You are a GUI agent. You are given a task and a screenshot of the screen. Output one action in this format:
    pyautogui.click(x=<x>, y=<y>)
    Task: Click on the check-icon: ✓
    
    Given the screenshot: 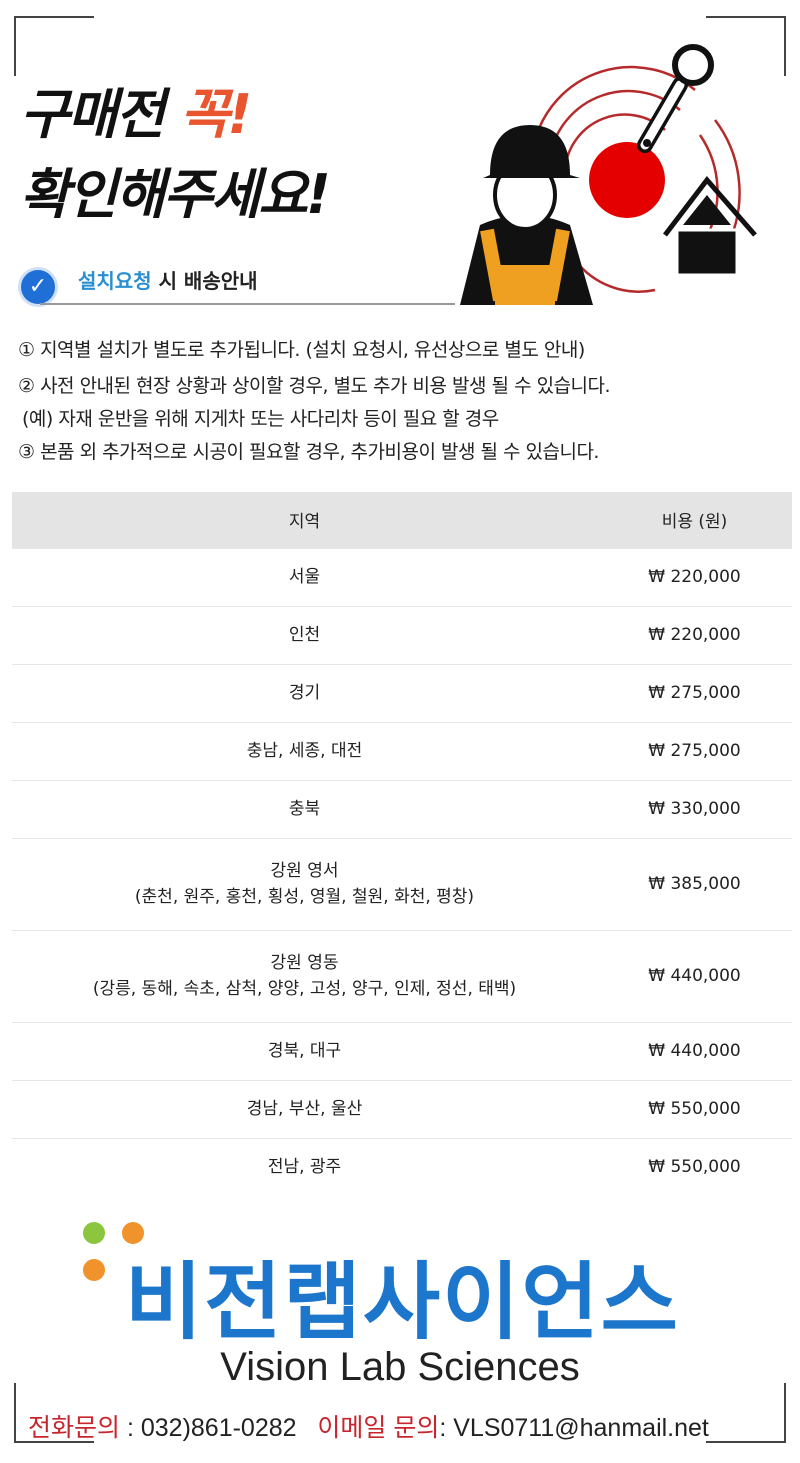 What is the action you would take?
    pyautogui.click(x=38, y=287)
    